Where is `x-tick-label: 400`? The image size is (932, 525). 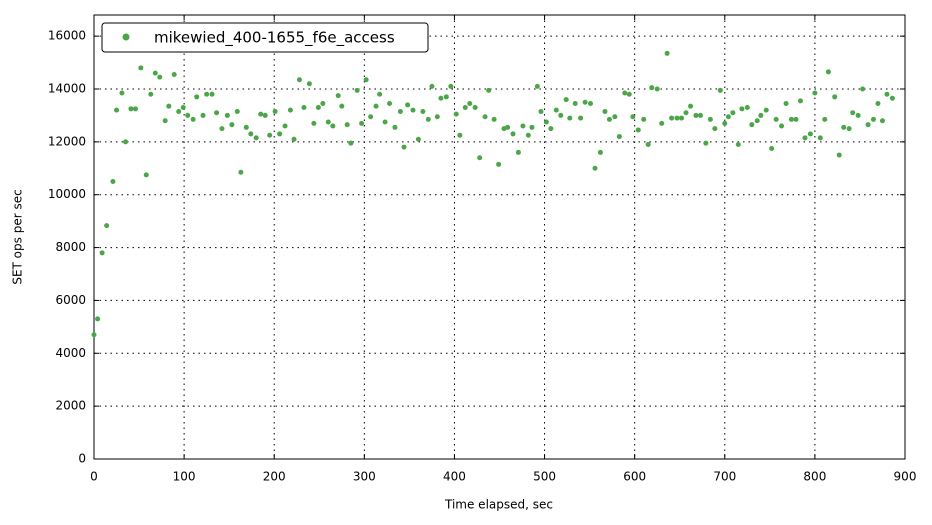
x-tick-label: 400 is located at coordinates (454, 477).